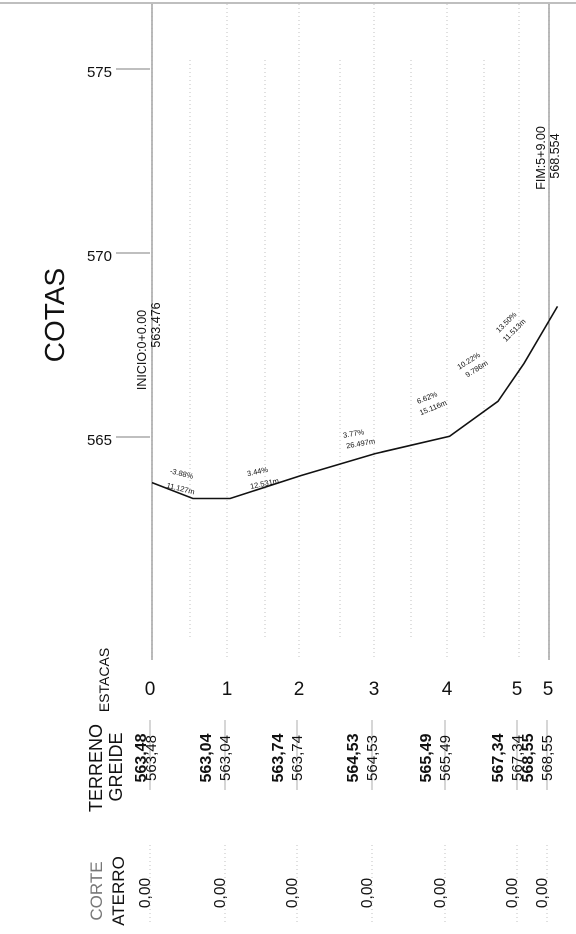 The height and width of the screenshot is (934, 576). I want to click on y-tick-label-565: 565, so click(99, 440).